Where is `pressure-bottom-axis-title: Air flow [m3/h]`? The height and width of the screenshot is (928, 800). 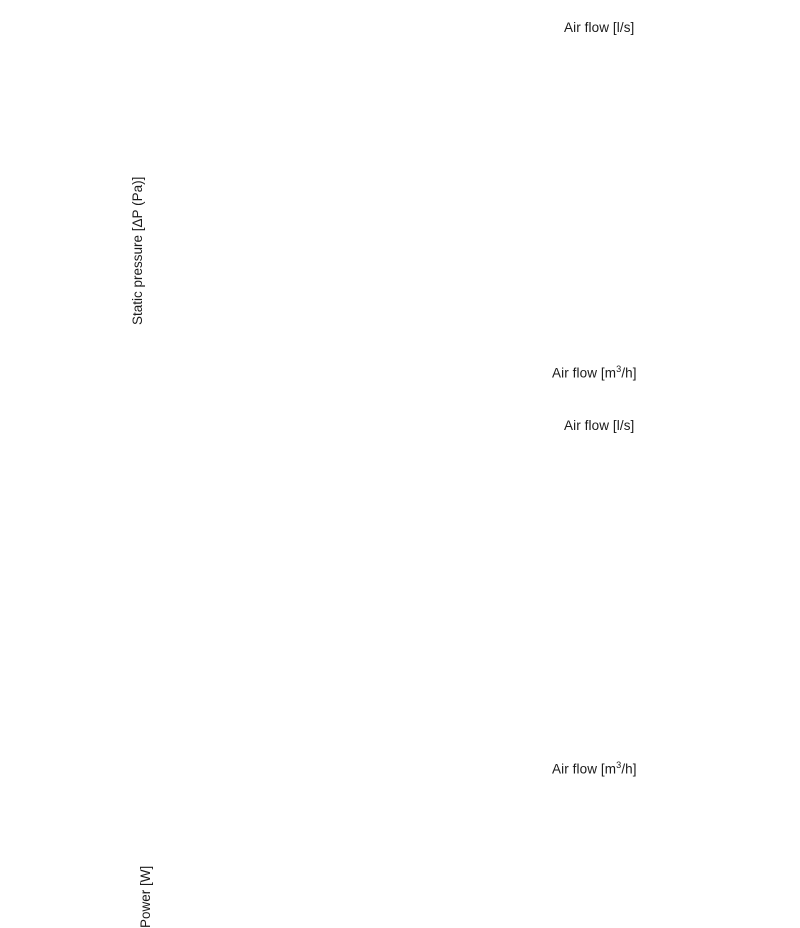
pressure-bottom-axis-title: Air flow [m3/h] is located at coordinates (594, 372).